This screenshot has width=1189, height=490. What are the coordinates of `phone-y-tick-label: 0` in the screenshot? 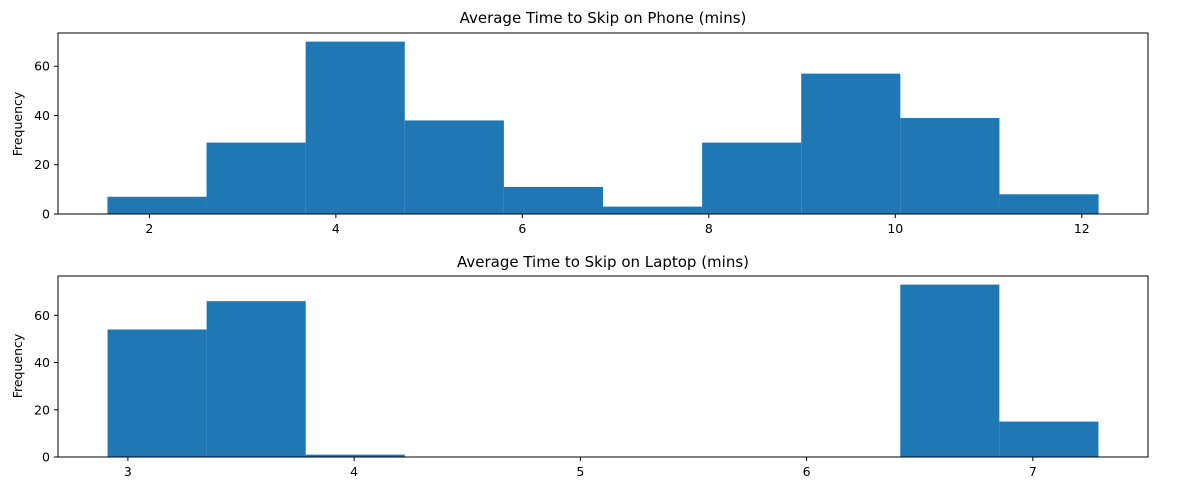 It's located at (46, 214).